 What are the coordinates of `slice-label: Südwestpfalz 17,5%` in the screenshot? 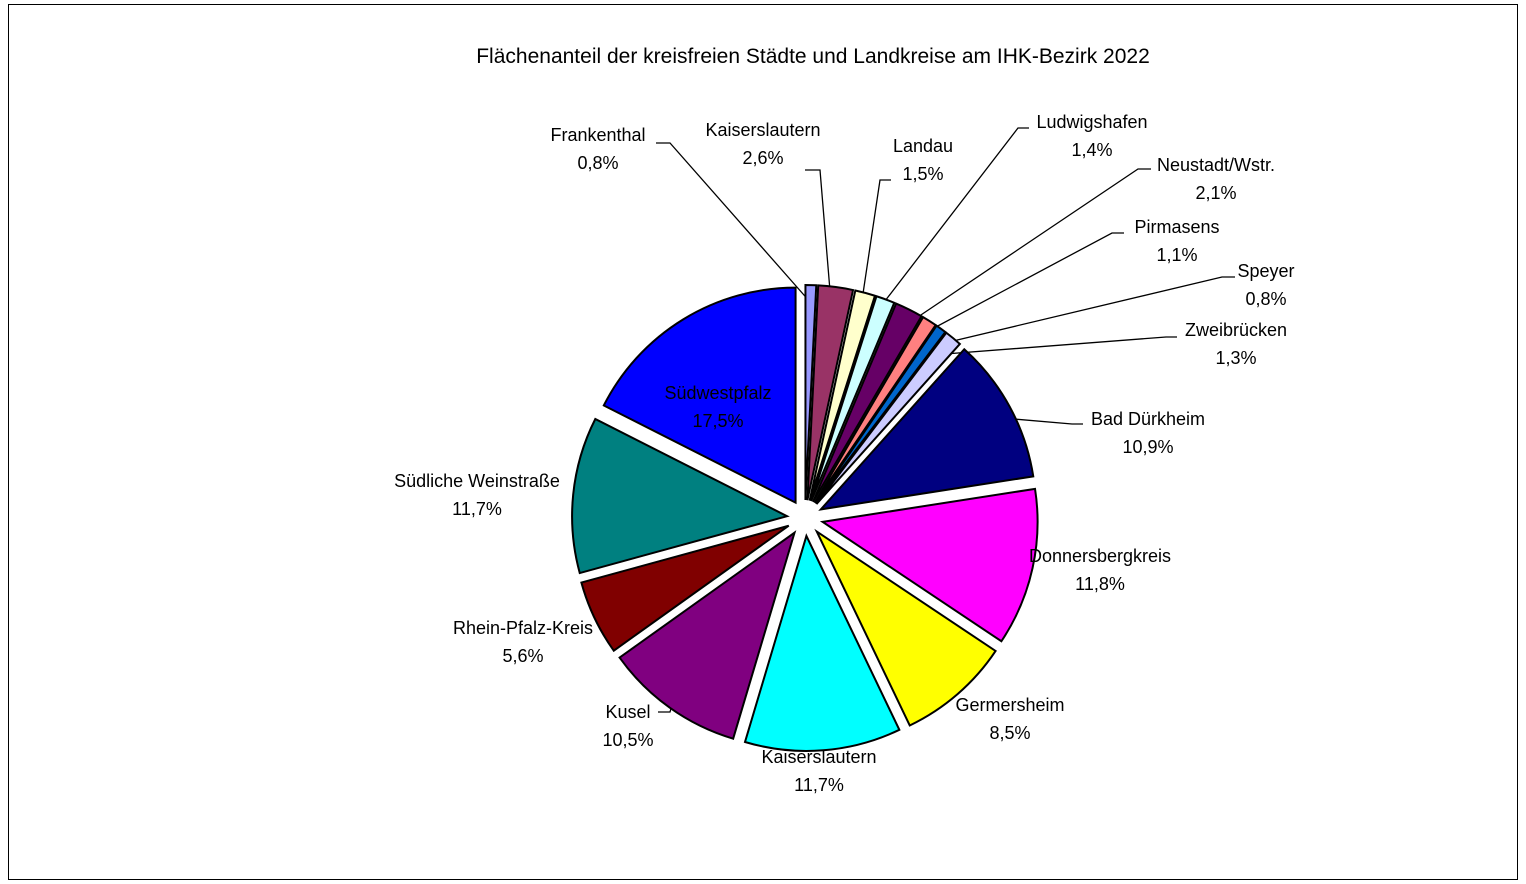 It's located at (717, 407).